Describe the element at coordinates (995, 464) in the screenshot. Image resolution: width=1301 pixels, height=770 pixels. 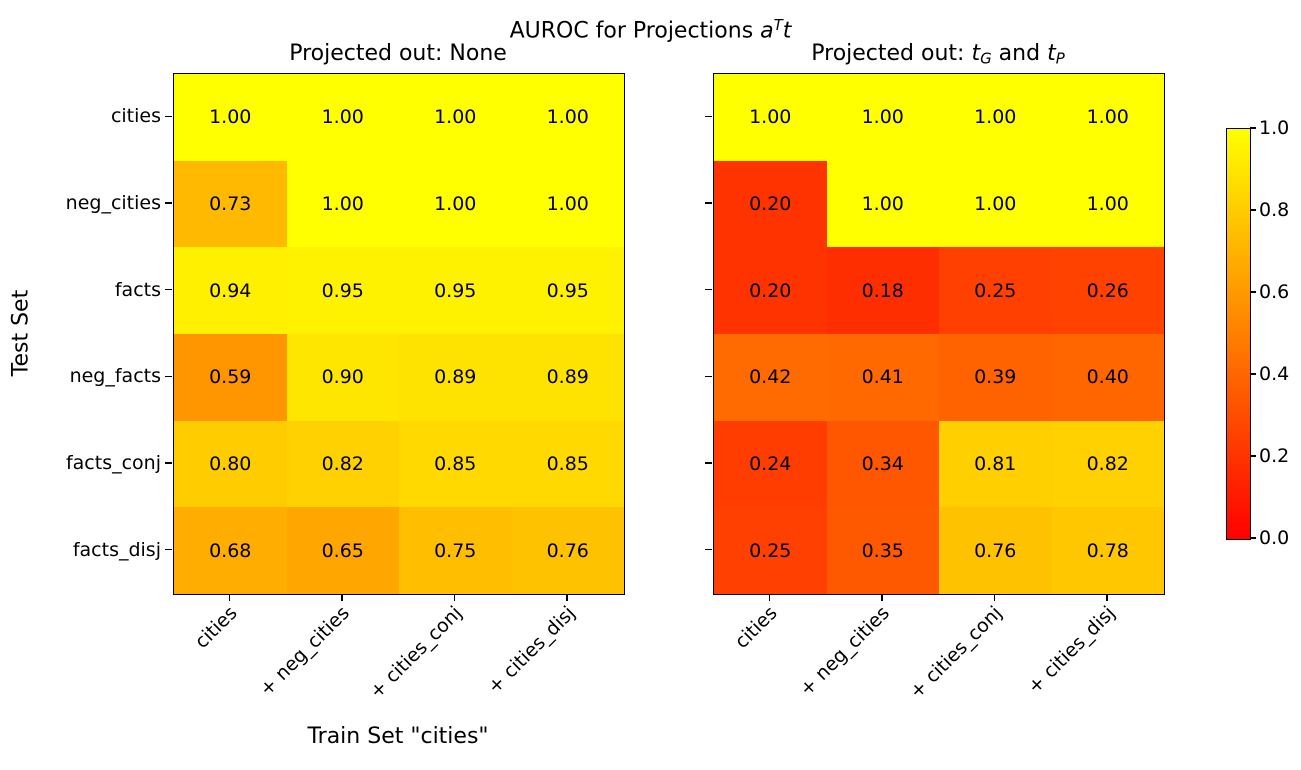
I see `heatmap-cell: 0.81` at that location.